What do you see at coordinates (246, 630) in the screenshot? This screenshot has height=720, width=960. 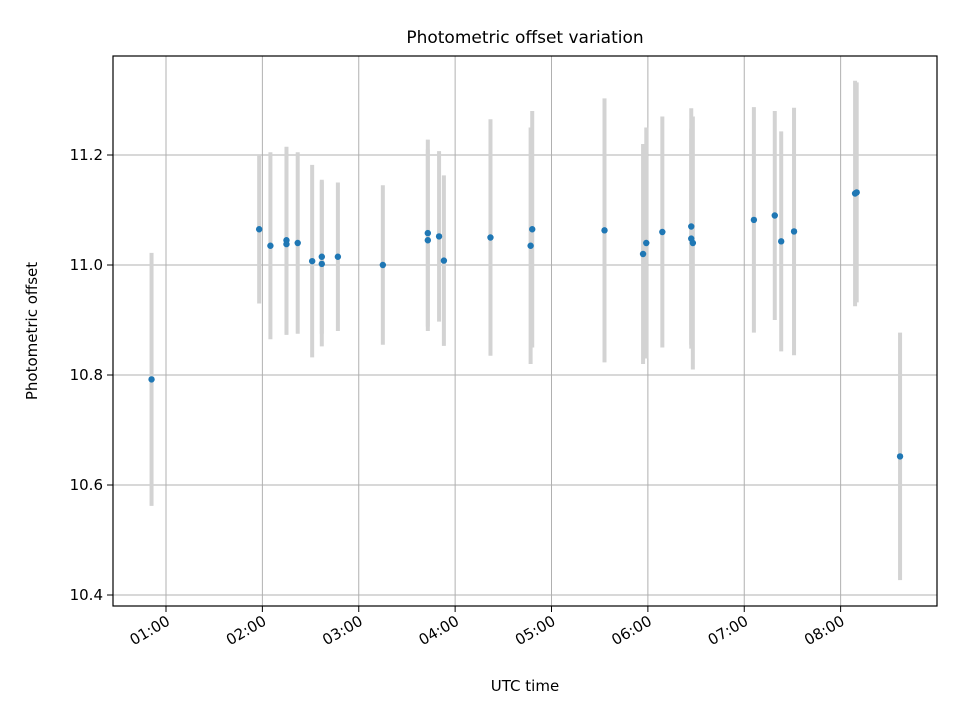 I see `x-tick-label: 02:00` at bounding box center [246, 630].